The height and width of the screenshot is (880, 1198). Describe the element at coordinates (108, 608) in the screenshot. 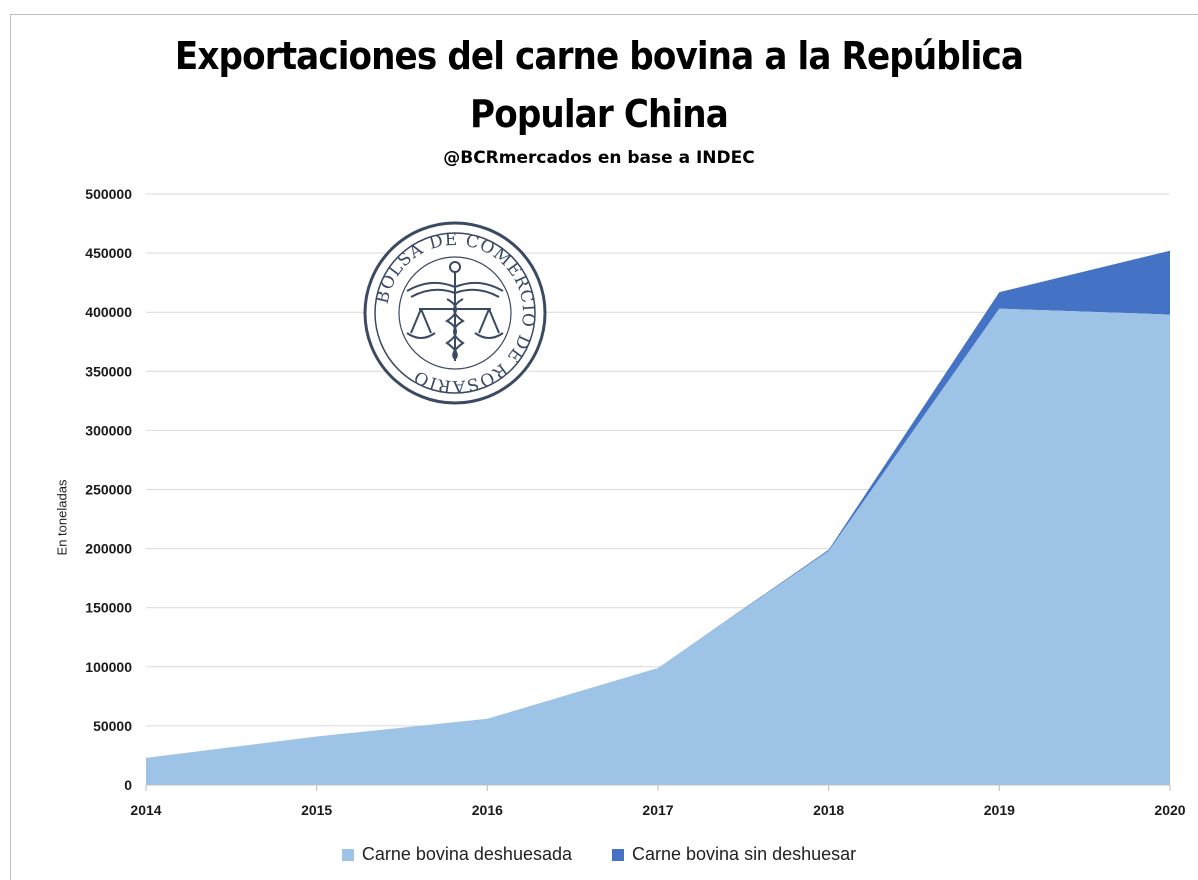

I see `y-tick-label: 150000` at that location.